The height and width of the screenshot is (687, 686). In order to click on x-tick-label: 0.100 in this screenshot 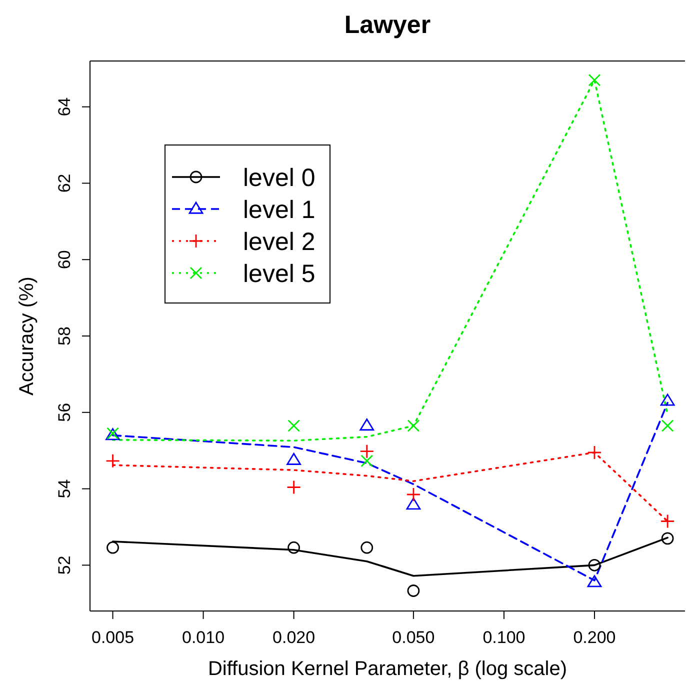, I will do `click(504, 637)`.